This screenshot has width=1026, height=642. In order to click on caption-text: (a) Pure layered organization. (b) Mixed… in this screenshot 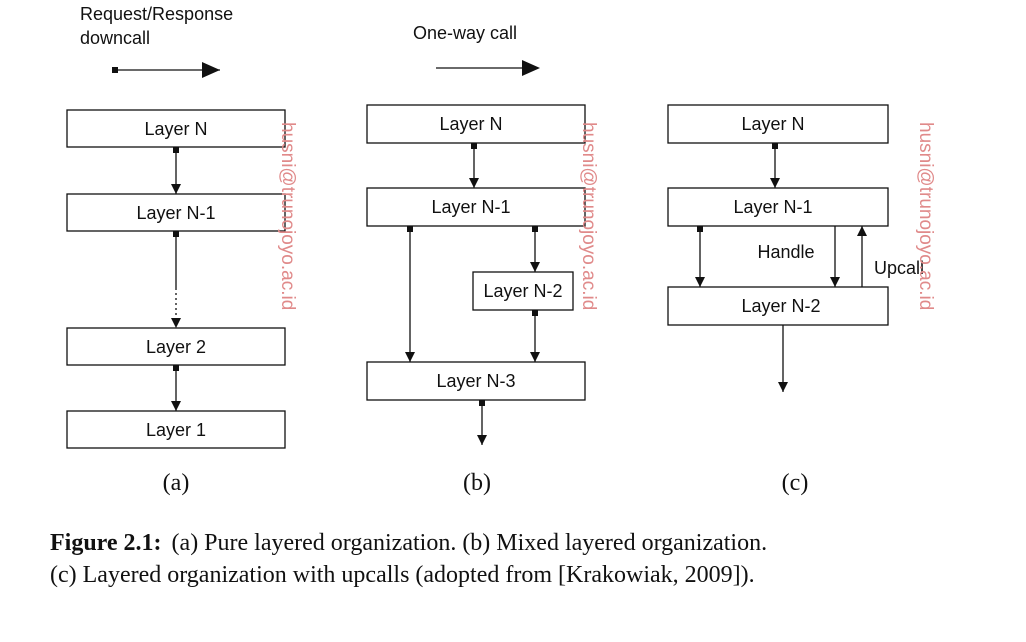, I will do `click(470, 543)`.